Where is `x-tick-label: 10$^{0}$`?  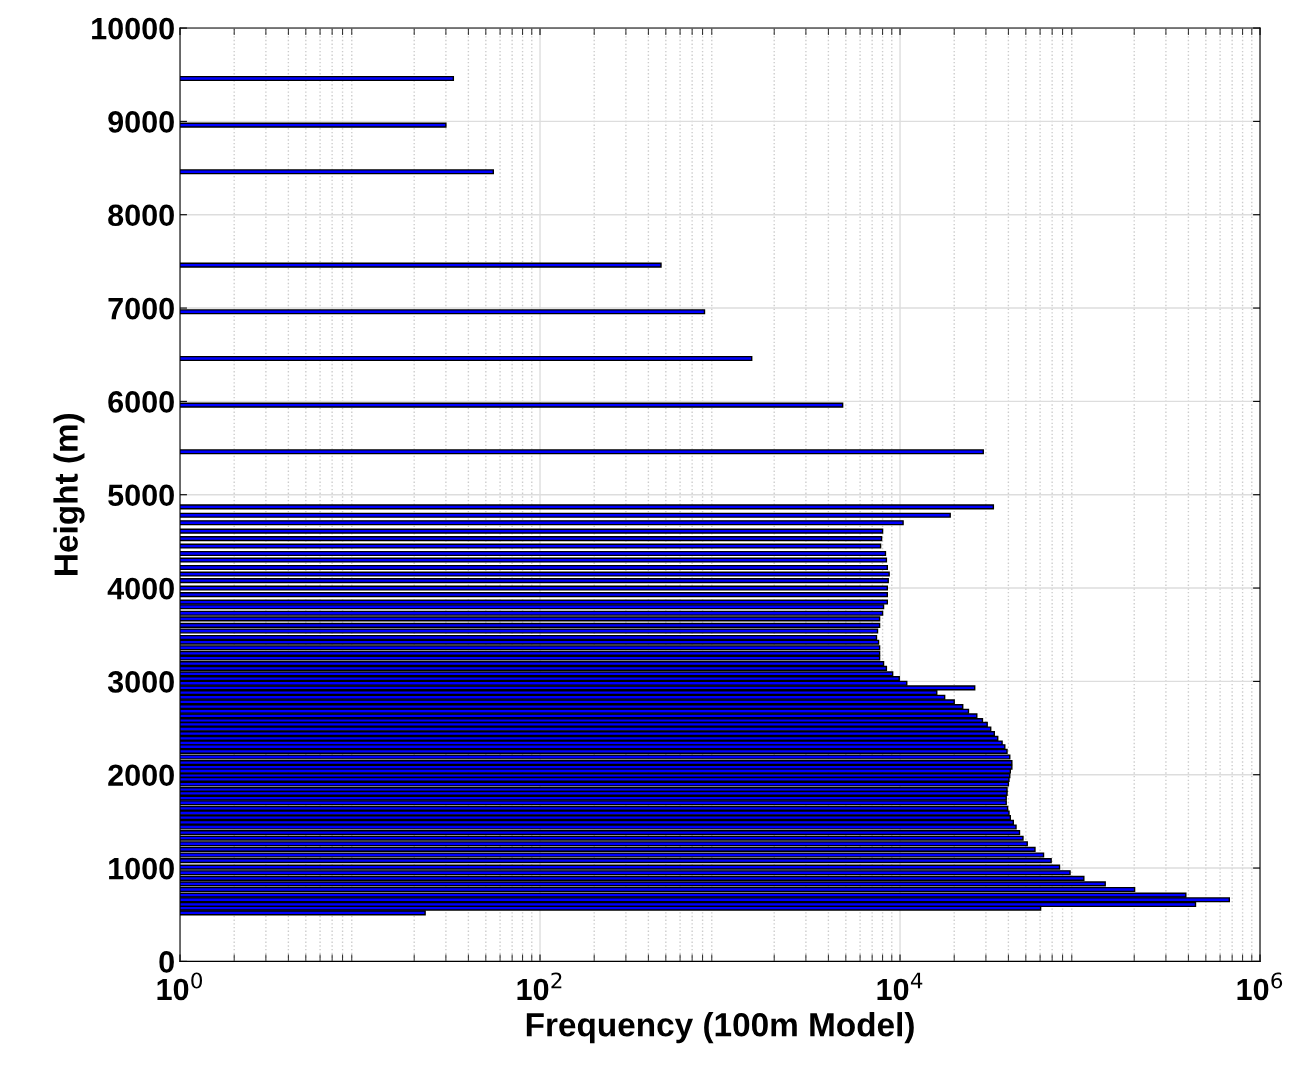 x-tick-label: 10$^{0}$ is located at coordinates (180, 986).